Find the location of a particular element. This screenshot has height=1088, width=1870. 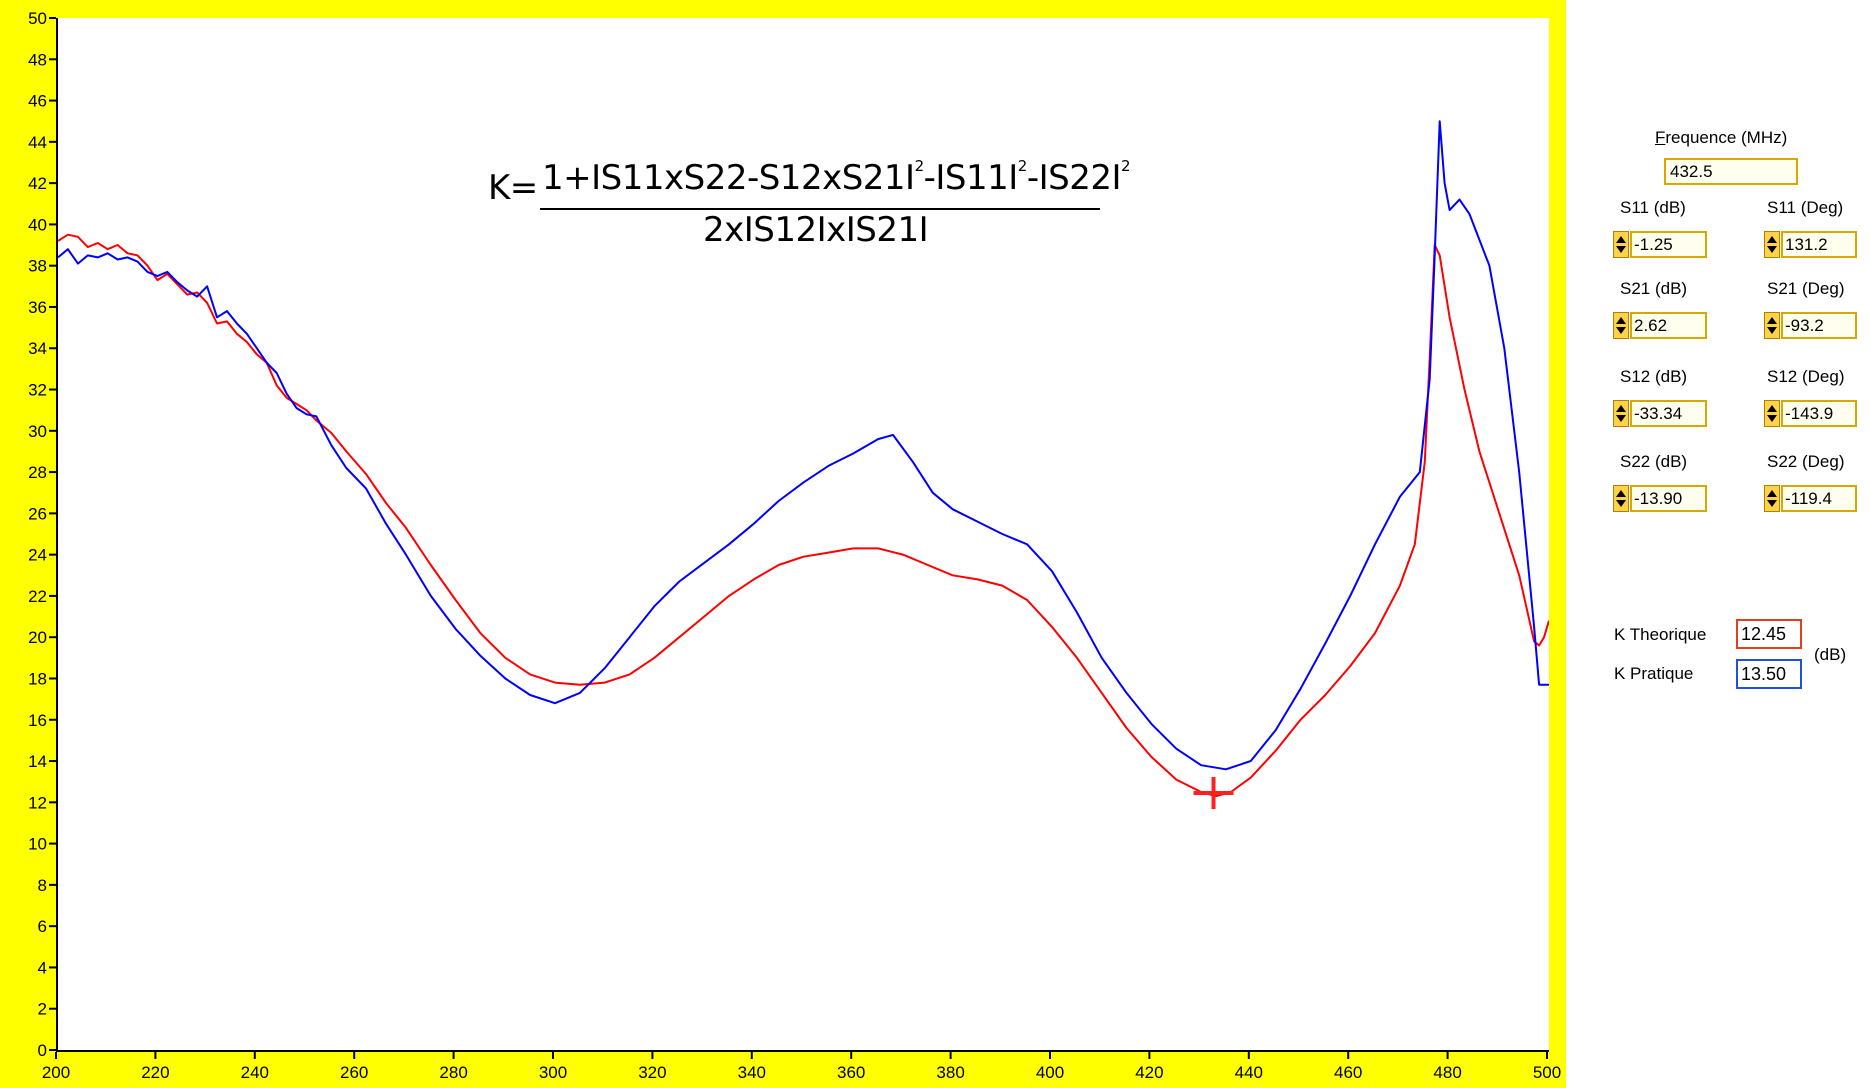

y-tick-label: 40 is located at coordinates (37, 224).